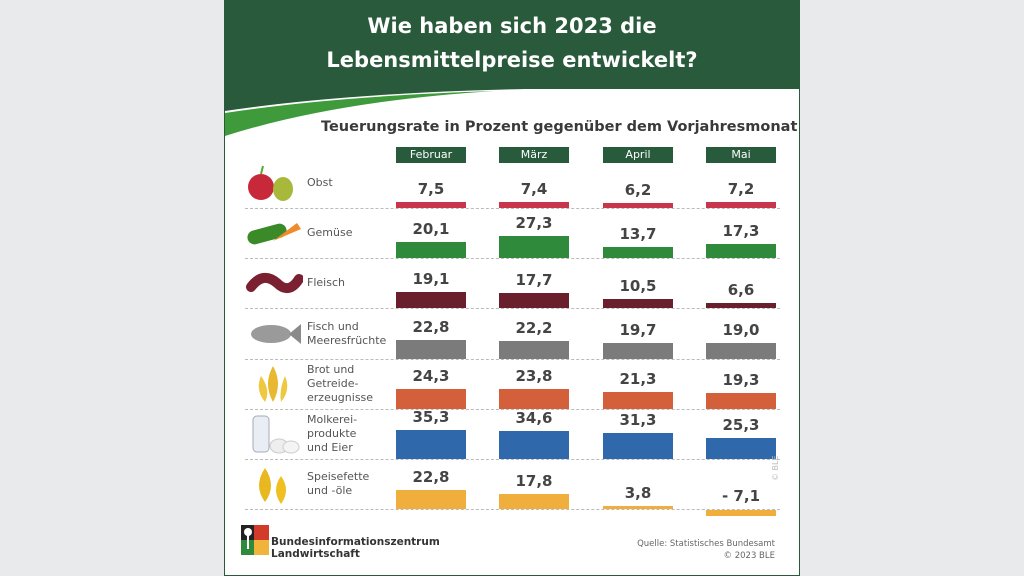 This screenshot has height=576, width=1024. What do you see at coordinates (638, 378) in the screenshot?
I see `value-label: 21,3` at bounding box center [638, 378].